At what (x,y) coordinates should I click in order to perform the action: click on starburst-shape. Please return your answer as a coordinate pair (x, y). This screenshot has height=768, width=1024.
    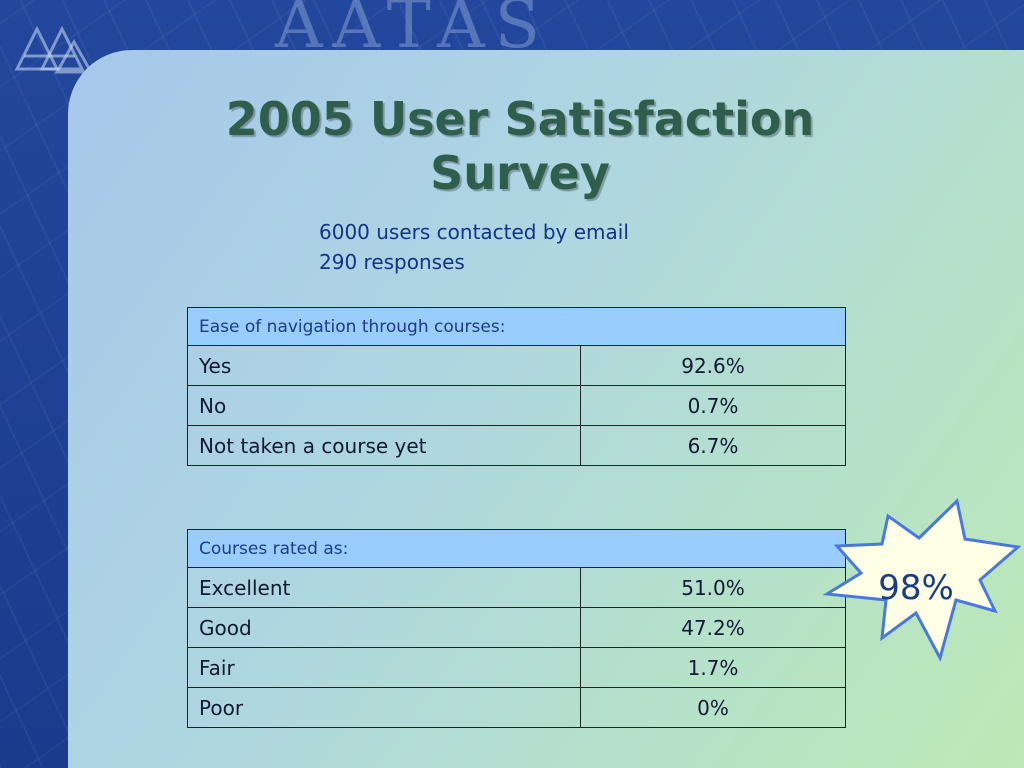
    Looking at the image, I should click on (922, 580).